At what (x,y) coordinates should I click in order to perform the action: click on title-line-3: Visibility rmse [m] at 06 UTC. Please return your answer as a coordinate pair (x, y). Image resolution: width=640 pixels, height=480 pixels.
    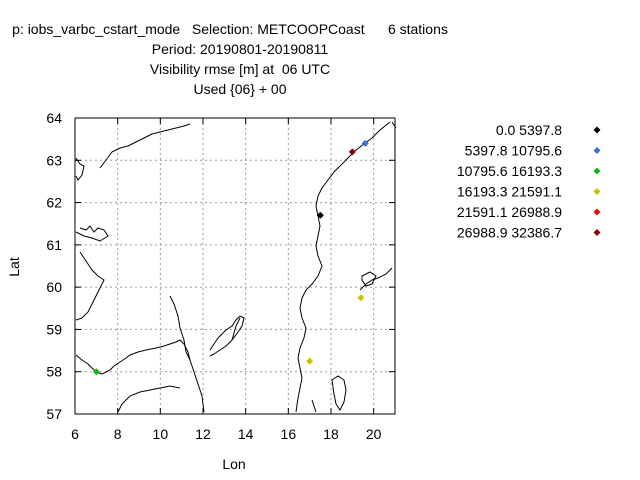
    Looking at the image, I should click on (240, 69).